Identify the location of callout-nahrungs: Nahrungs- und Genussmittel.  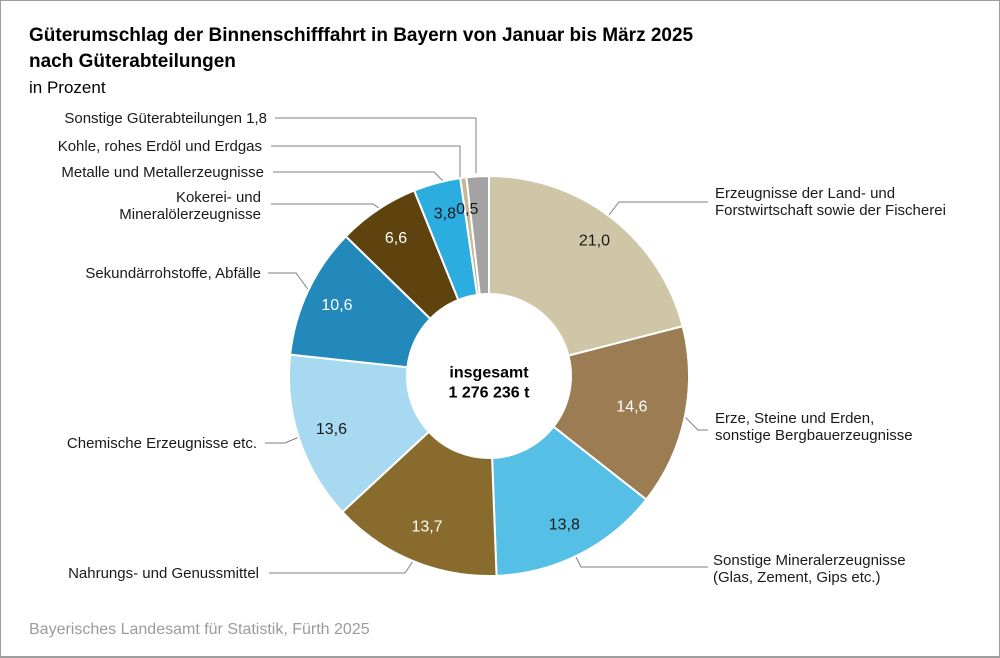
(163, 573).